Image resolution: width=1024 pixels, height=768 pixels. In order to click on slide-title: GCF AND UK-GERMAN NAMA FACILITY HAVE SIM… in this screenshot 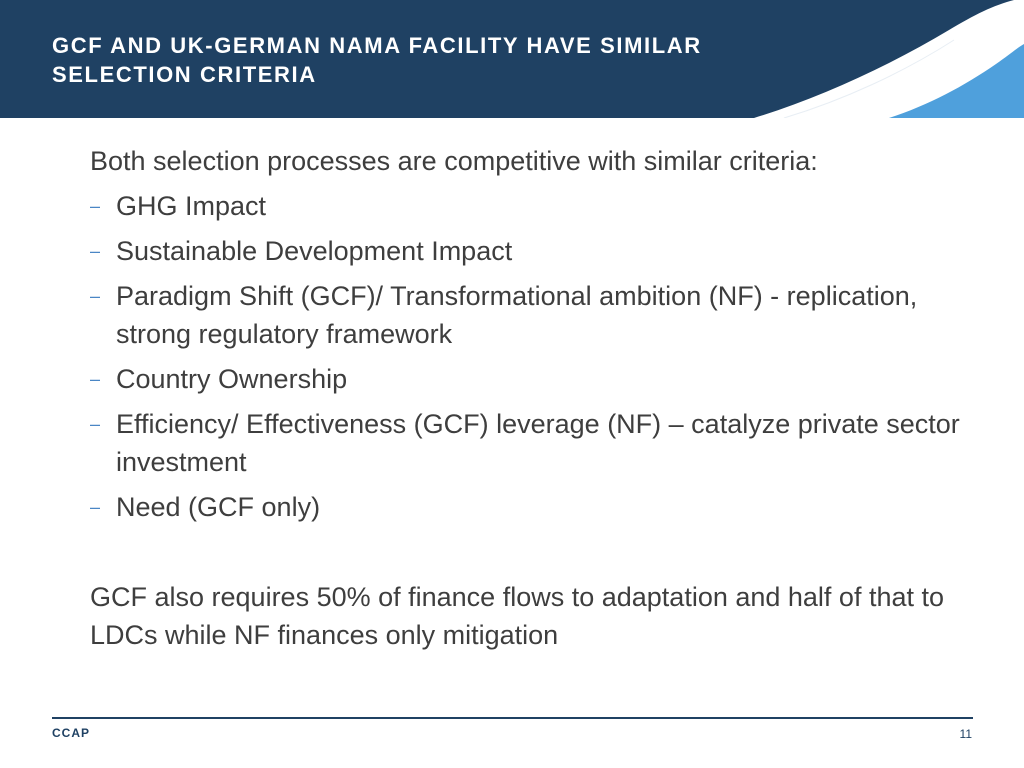, I will do `click(377, 60)`.